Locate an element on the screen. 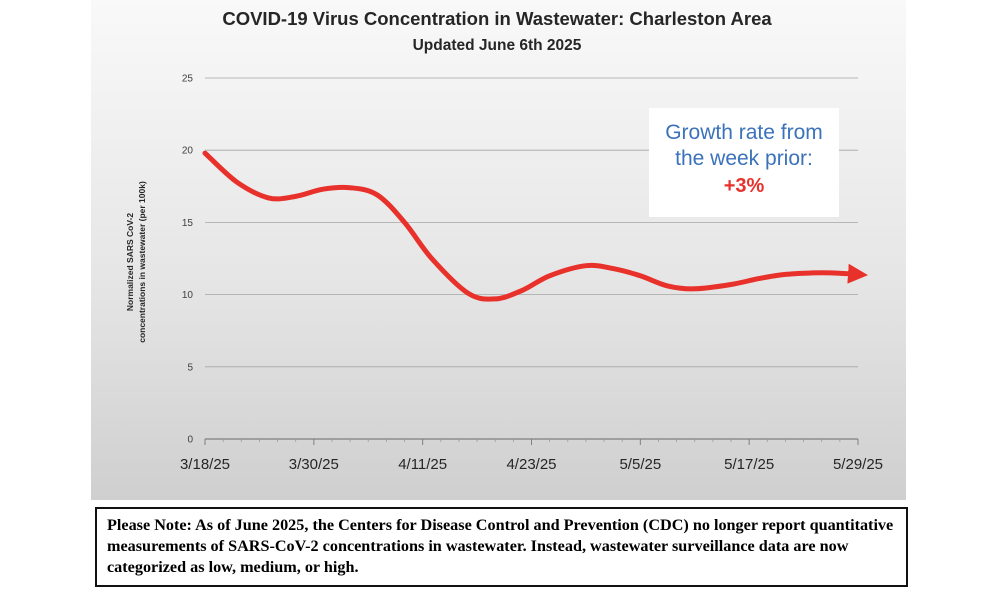 The height and width of the screenshot is (593, 1000). annotation-line-1: Growth rate from is located at coordinates (744, 132).